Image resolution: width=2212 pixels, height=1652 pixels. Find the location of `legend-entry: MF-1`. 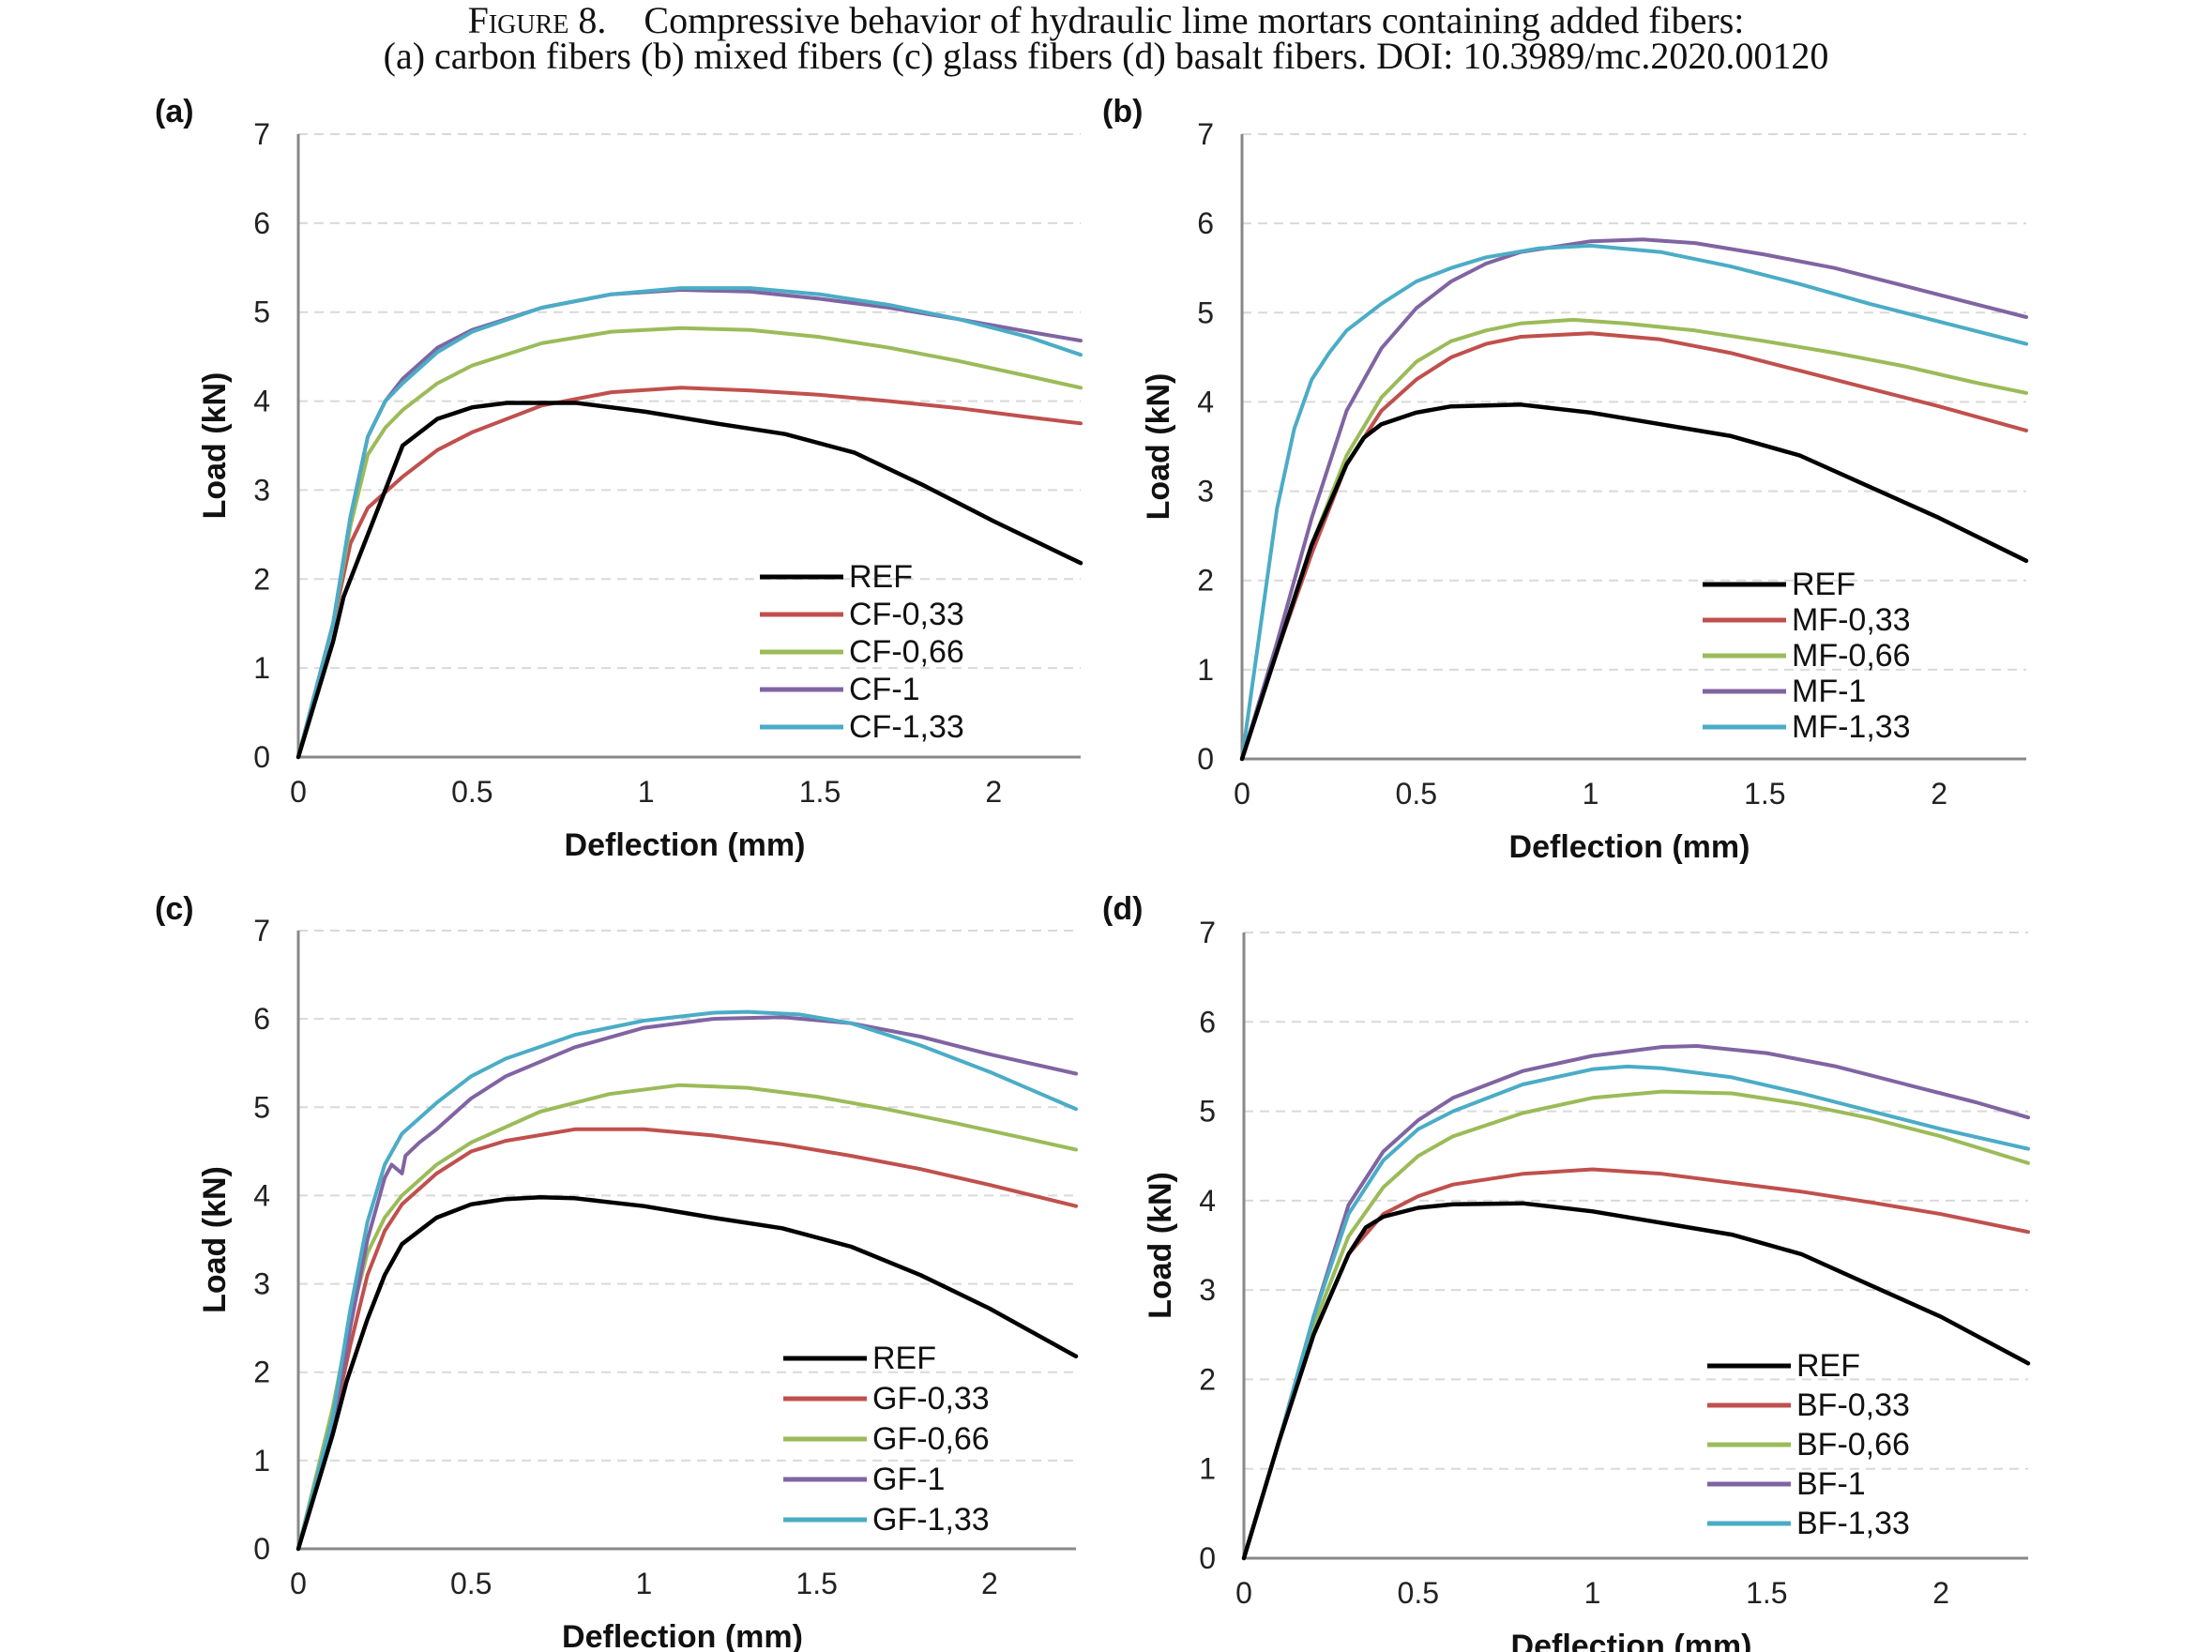

legend-entry: MF-1 is located at coordinates (1829, 691).